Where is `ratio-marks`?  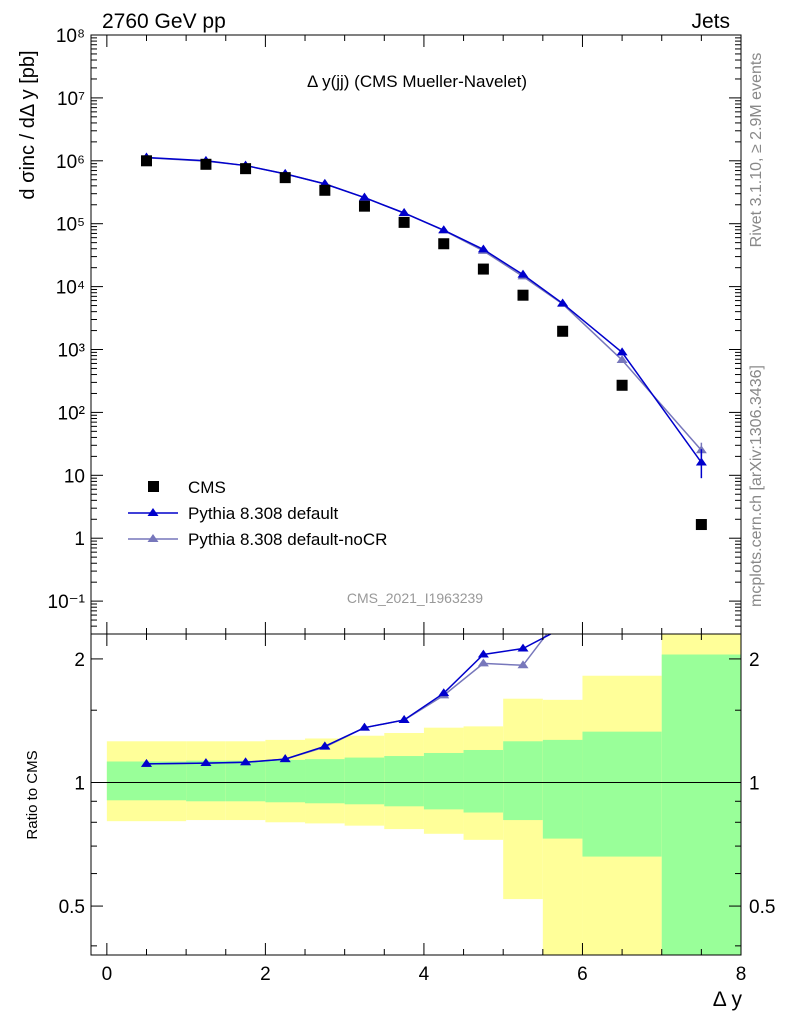
ratio-marks is located at coordinates (346, 700).